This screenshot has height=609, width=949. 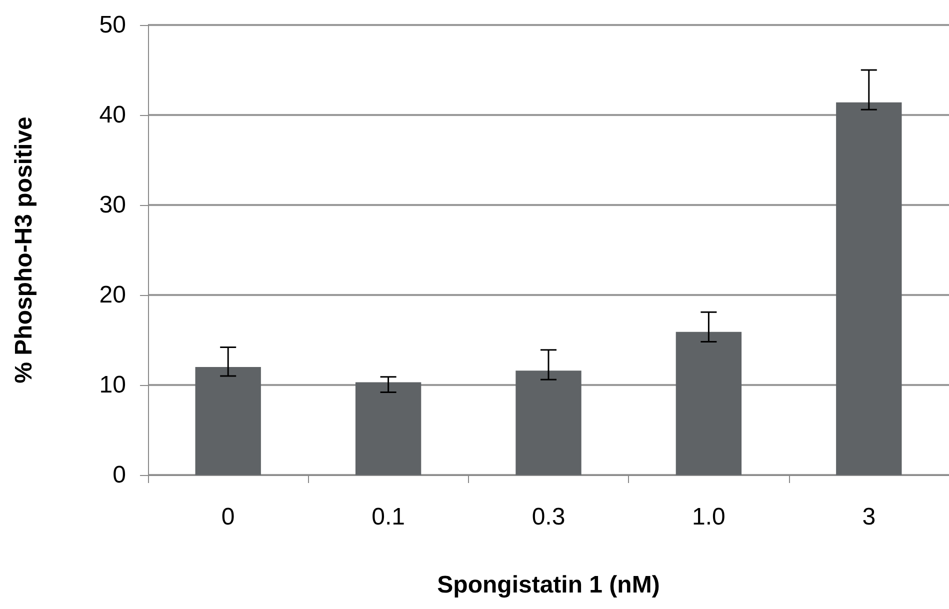 I want to click on x-tick-label: 3, so click(x=869, y=517).